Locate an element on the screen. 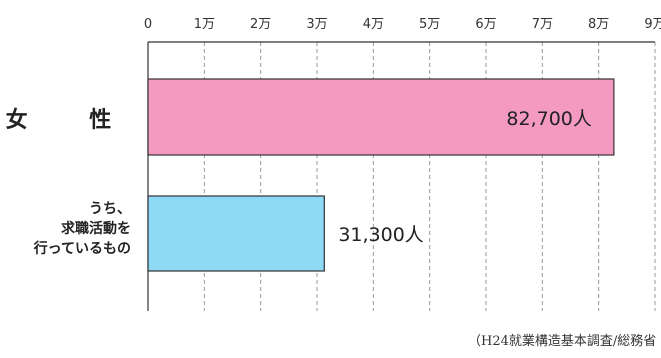 This screenshot has width=661, height=358. category-label-line-2: 求職活動を is located at coordinates (96, 229).